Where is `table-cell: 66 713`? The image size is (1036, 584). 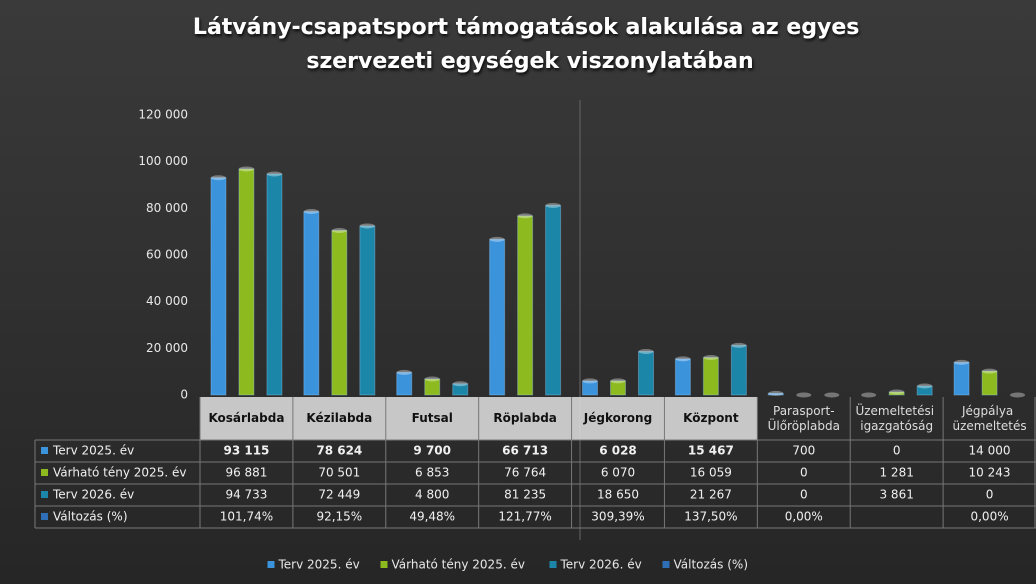
table-cell: 66 713 is located at coordinates (525, 451).